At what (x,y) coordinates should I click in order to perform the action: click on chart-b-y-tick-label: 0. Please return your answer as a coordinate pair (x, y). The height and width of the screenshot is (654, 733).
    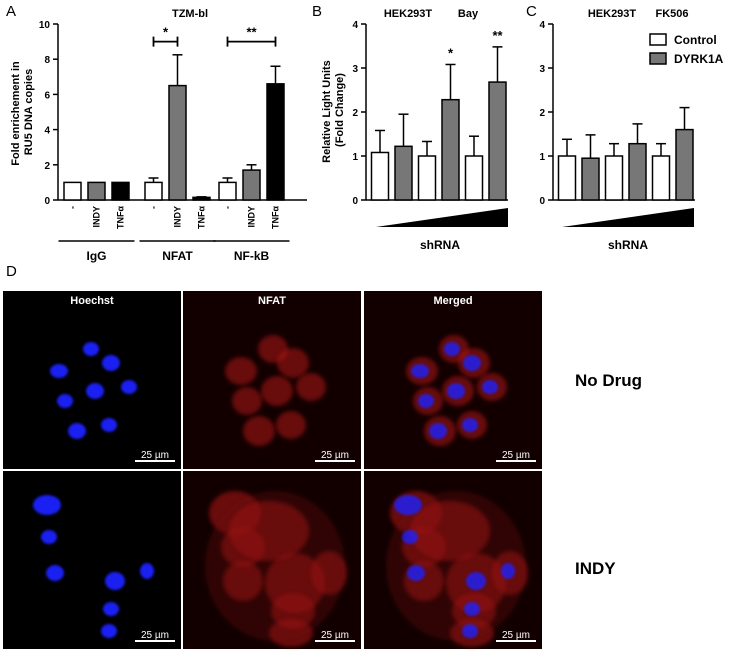
    Looking at the image, I should click on (355, 201).